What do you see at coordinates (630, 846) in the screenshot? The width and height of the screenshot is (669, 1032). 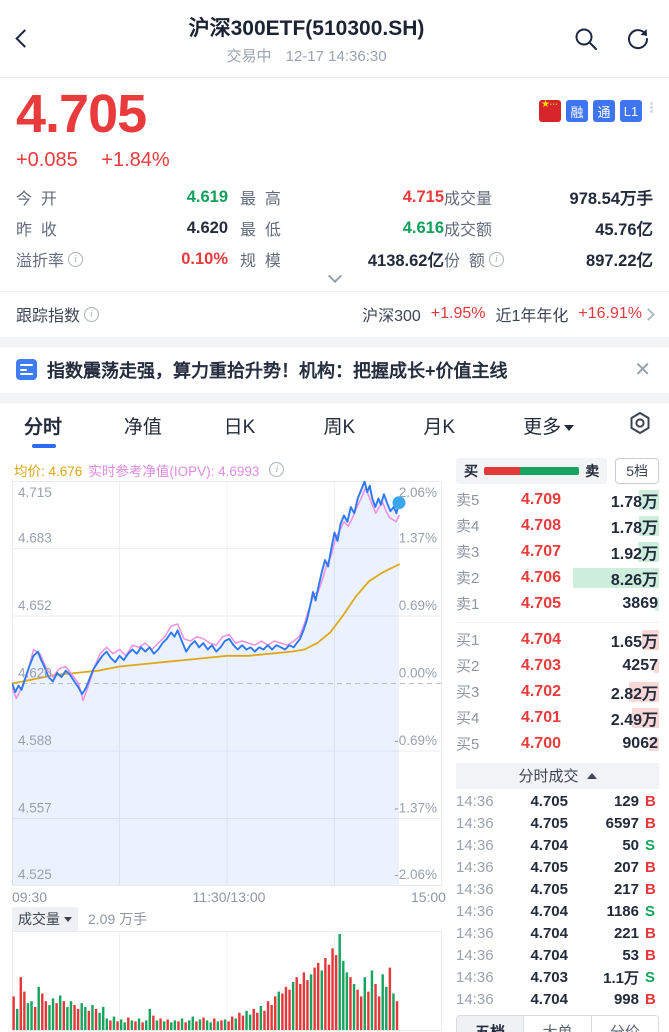 I see `tick-qty: 50` at bounding box center [630, 846].